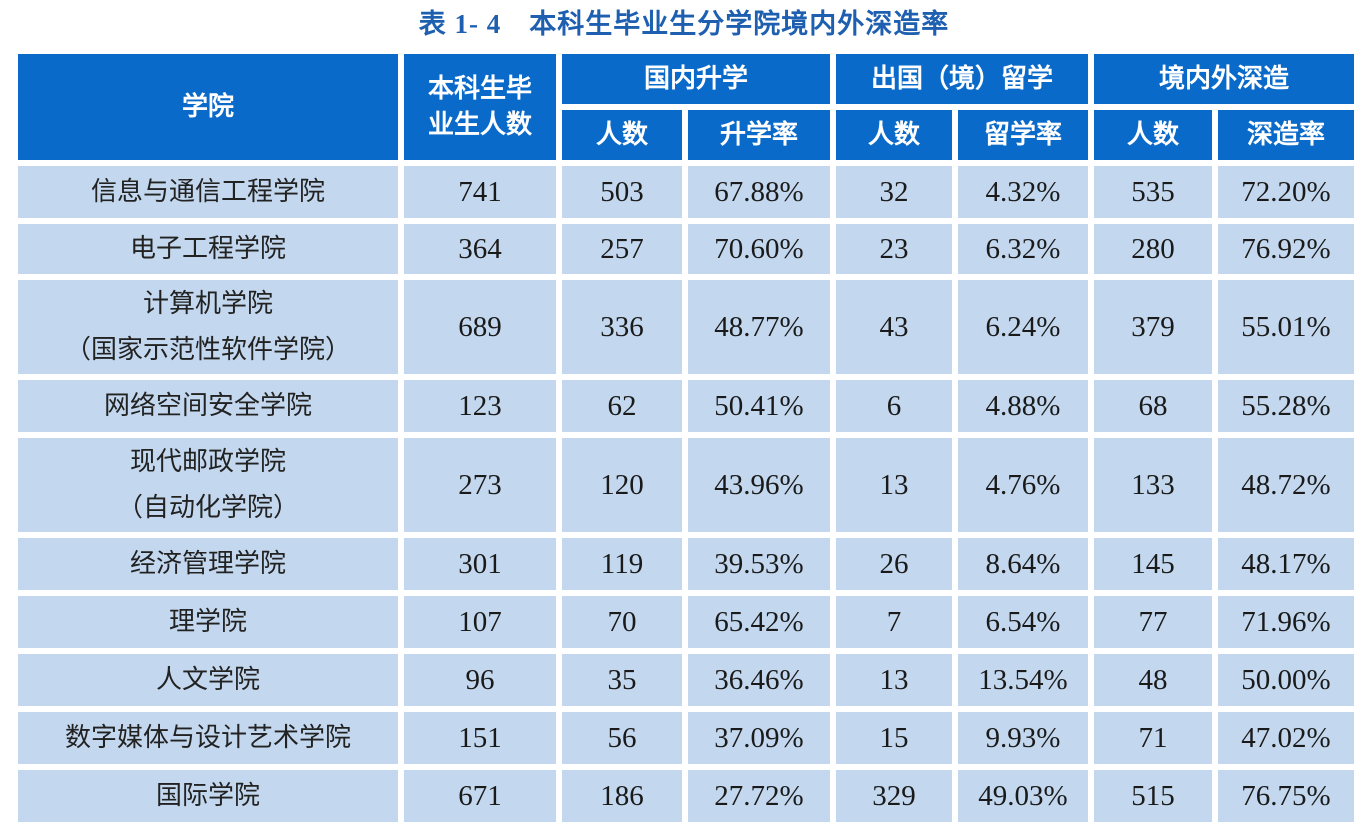 This screenshot has height=828, width=1368. I want to click on abroad-count-cell: 329, so click(894, 796).